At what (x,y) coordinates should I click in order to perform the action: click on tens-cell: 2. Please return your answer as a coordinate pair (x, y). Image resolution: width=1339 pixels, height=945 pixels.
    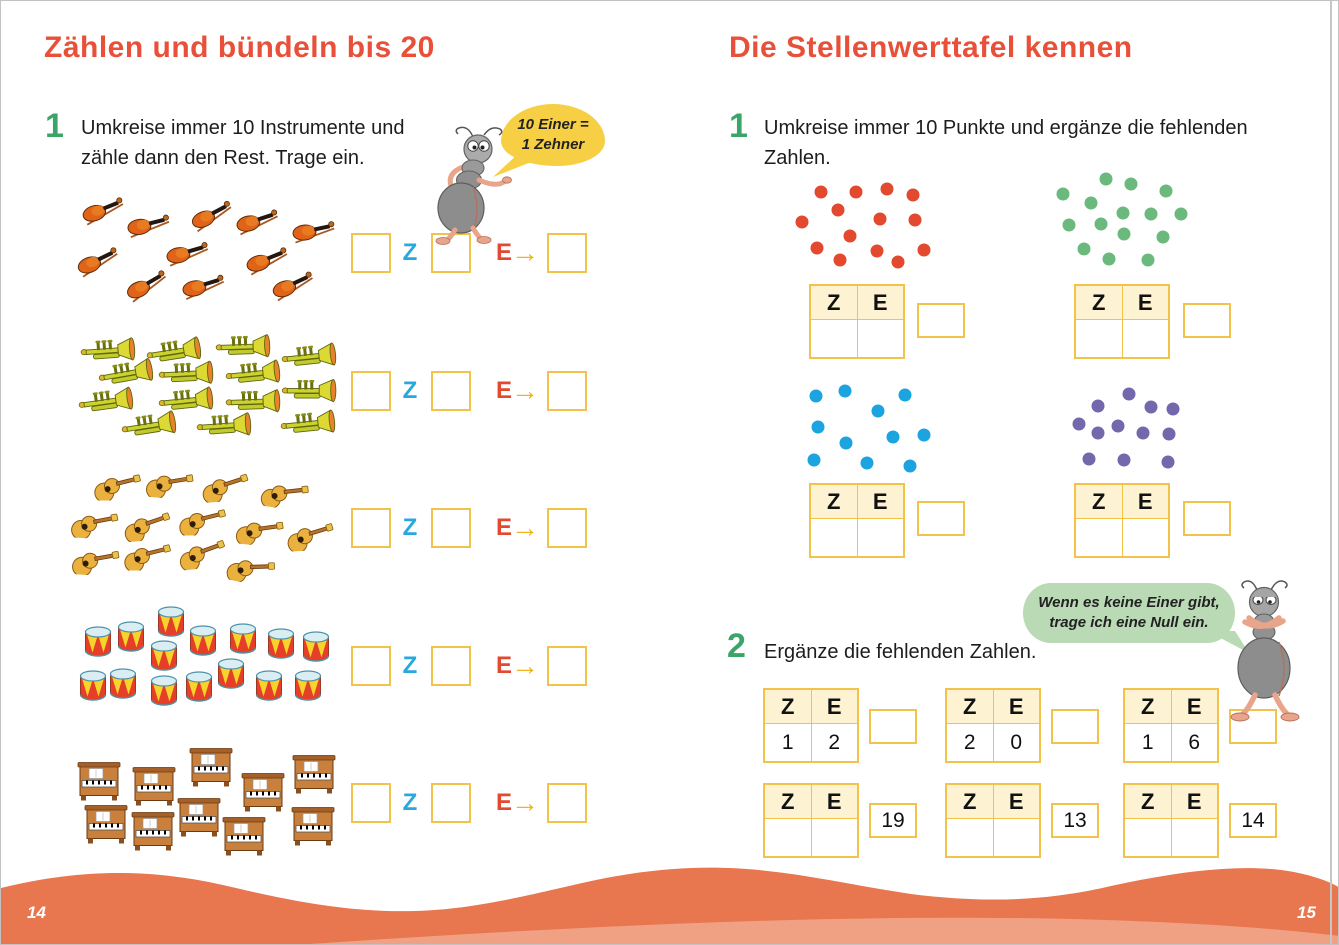
    Looking at the image, I should click on (969, 742).